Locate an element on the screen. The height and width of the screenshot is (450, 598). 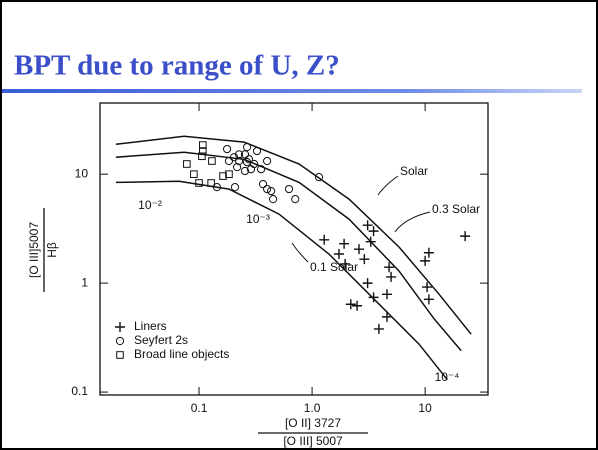
curve-label: 0.1 Solar is located at coordinates (334, 267).